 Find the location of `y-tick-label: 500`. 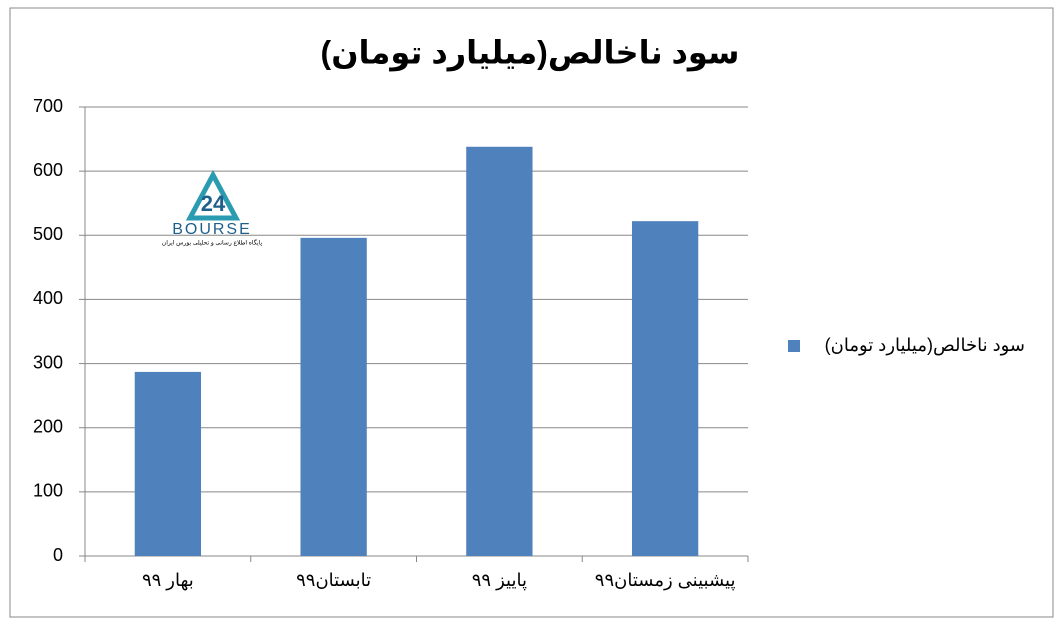

y-tick-label: 500 is located at coordinates (48, 234).